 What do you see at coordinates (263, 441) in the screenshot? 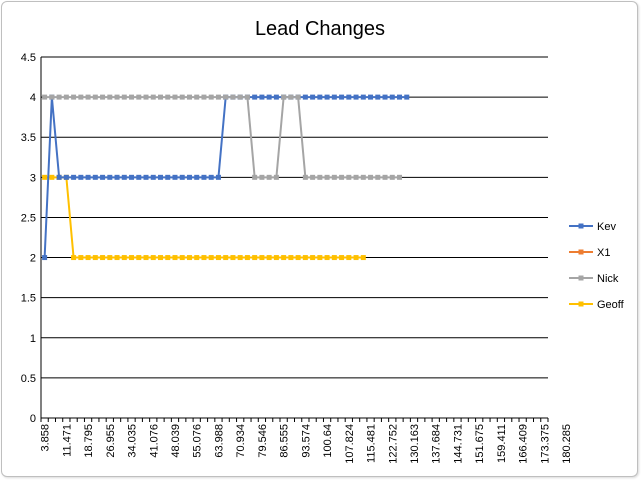
I see `x-tick-label: 79.546` at bounding box center [263, 441].